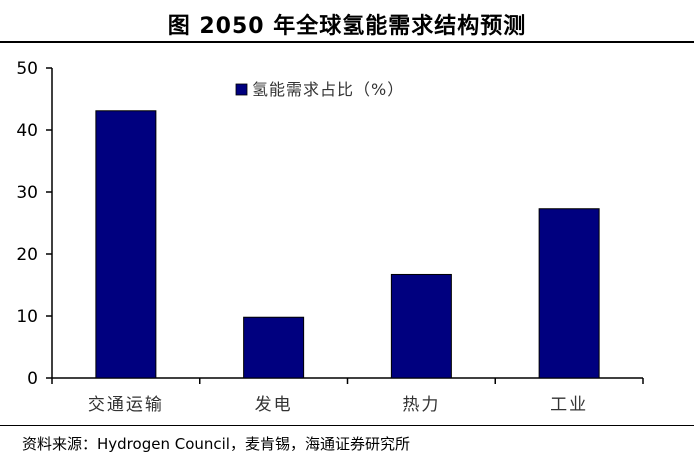  Describe the element at coordinates (241, 89) in the screenshot. I see `legend-swatch` at that location.